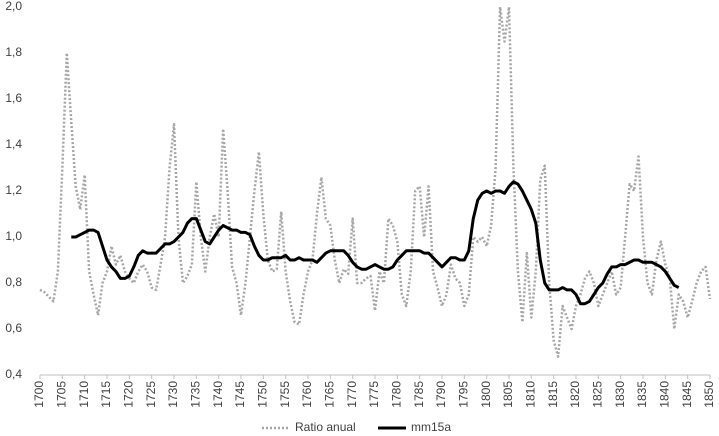 The height and width of the screenshot is (436, 719). I want to click on x-tick-label: 1730, so click(173, 394).